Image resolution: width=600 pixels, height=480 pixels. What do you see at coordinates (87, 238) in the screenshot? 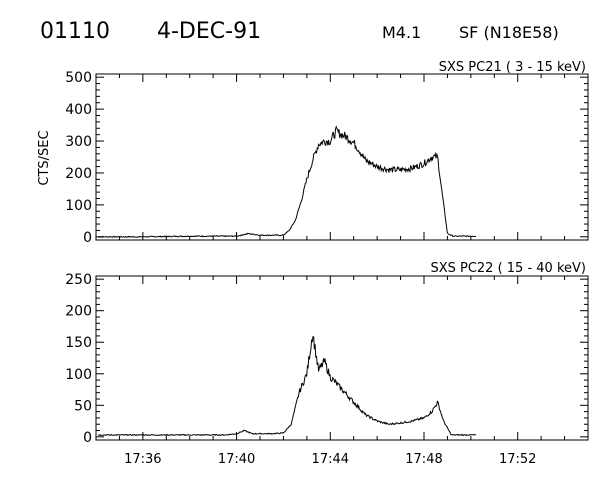
I see `panel-pc21-ytick-label: 0` at bounding box center [87, 238].